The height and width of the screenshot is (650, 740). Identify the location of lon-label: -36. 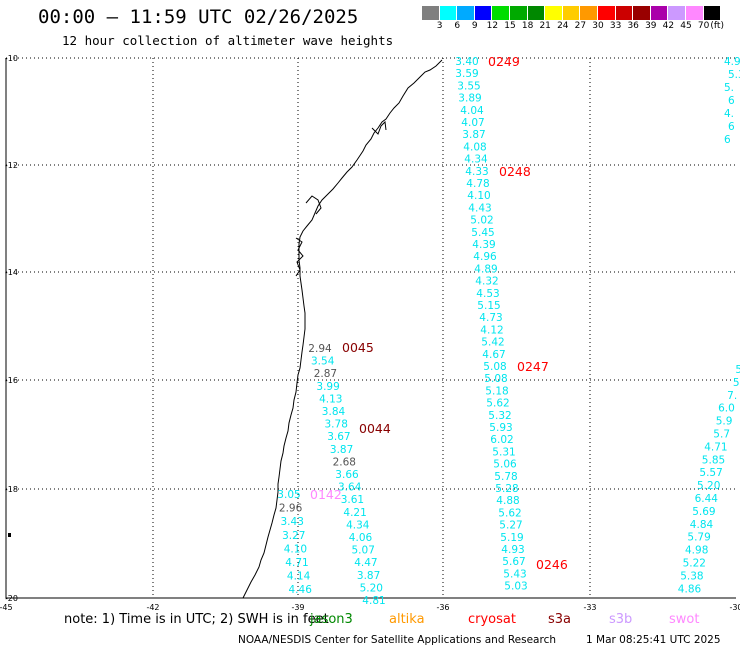
(442, 607).